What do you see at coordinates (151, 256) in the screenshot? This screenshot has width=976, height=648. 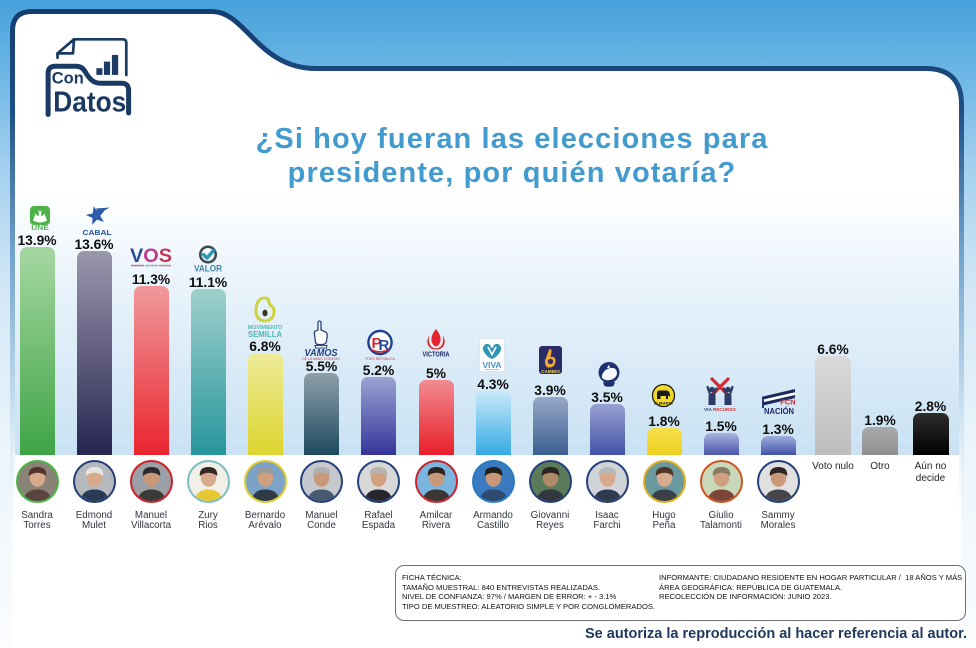 I see `svg-text: VOS` at bounding box center [151, 256].